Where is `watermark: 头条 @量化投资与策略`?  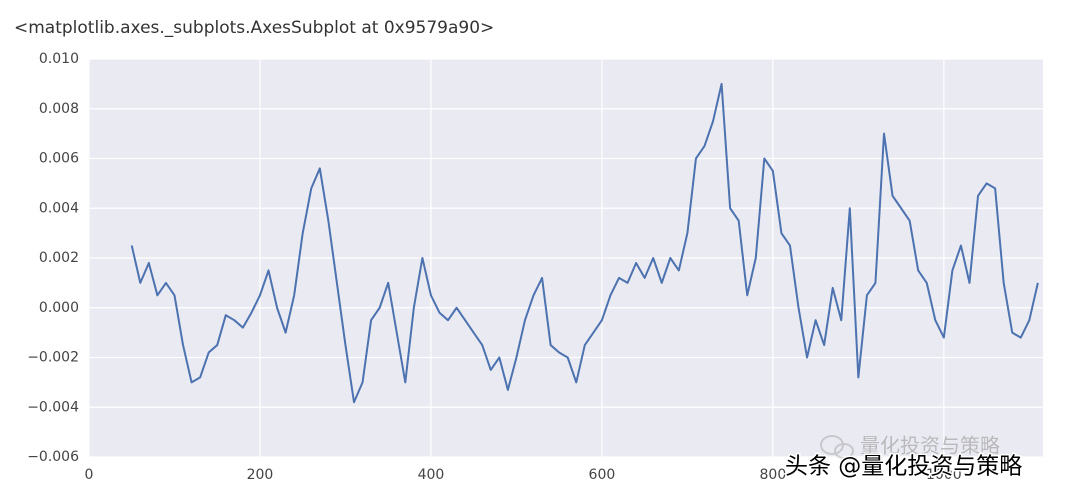 watermark: 头条 @量化投资与策略 is located at coordinates (903, 467).